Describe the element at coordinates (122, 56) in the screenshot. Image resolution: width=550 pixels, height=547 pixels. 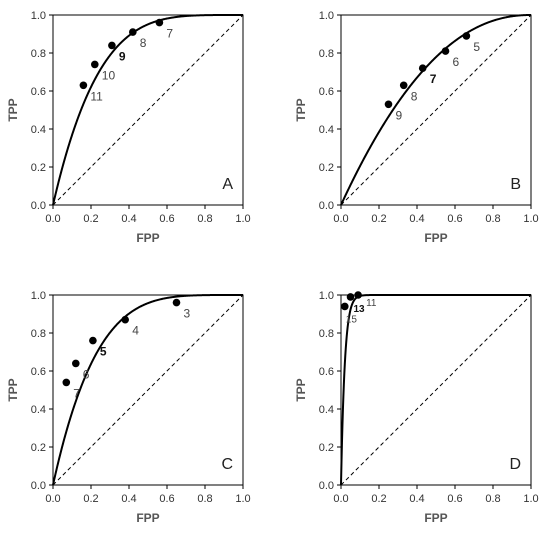
I see `point-label: 9` at that location.